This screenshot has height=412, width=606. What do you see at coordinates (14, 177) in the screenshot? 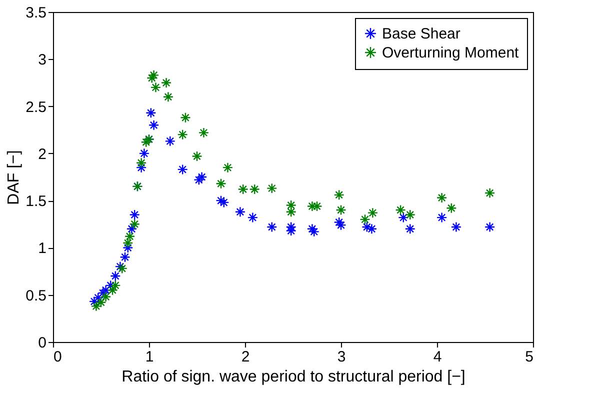
I see `y-axis-title: DAF [−]` at bounding box center [14, 177].